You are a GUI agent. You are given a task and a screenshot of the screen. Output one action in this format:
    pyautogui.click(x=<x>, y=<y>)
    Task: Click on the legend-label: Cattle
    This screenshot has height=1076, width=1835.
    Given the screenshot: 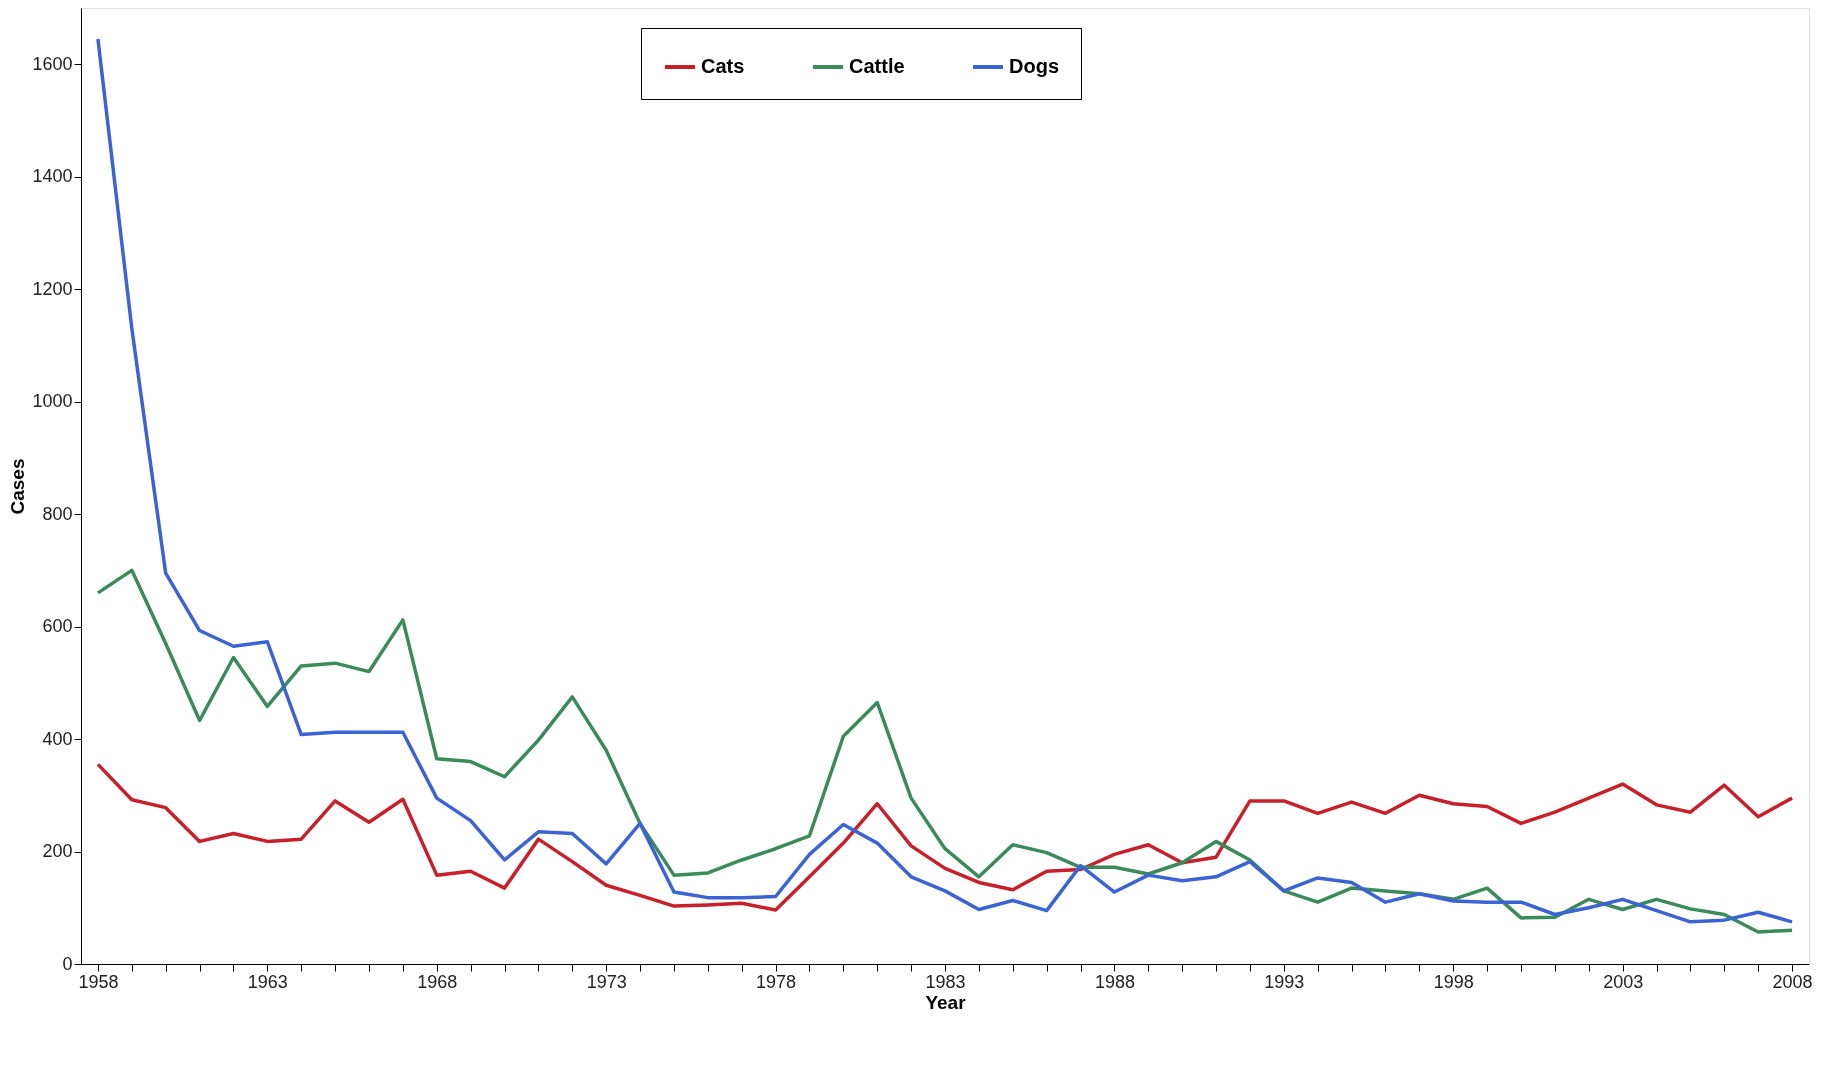 What is the action you would take?
    pyautogui.click(x=877, y=66)
    